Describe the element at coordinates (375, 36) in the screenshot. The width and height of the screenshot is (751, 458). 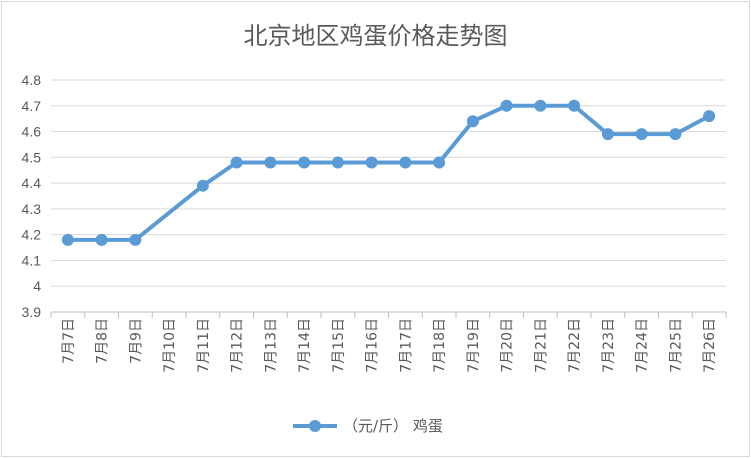
I see `chart-title: 北京地区鸡蛋价格走势图` at that location.